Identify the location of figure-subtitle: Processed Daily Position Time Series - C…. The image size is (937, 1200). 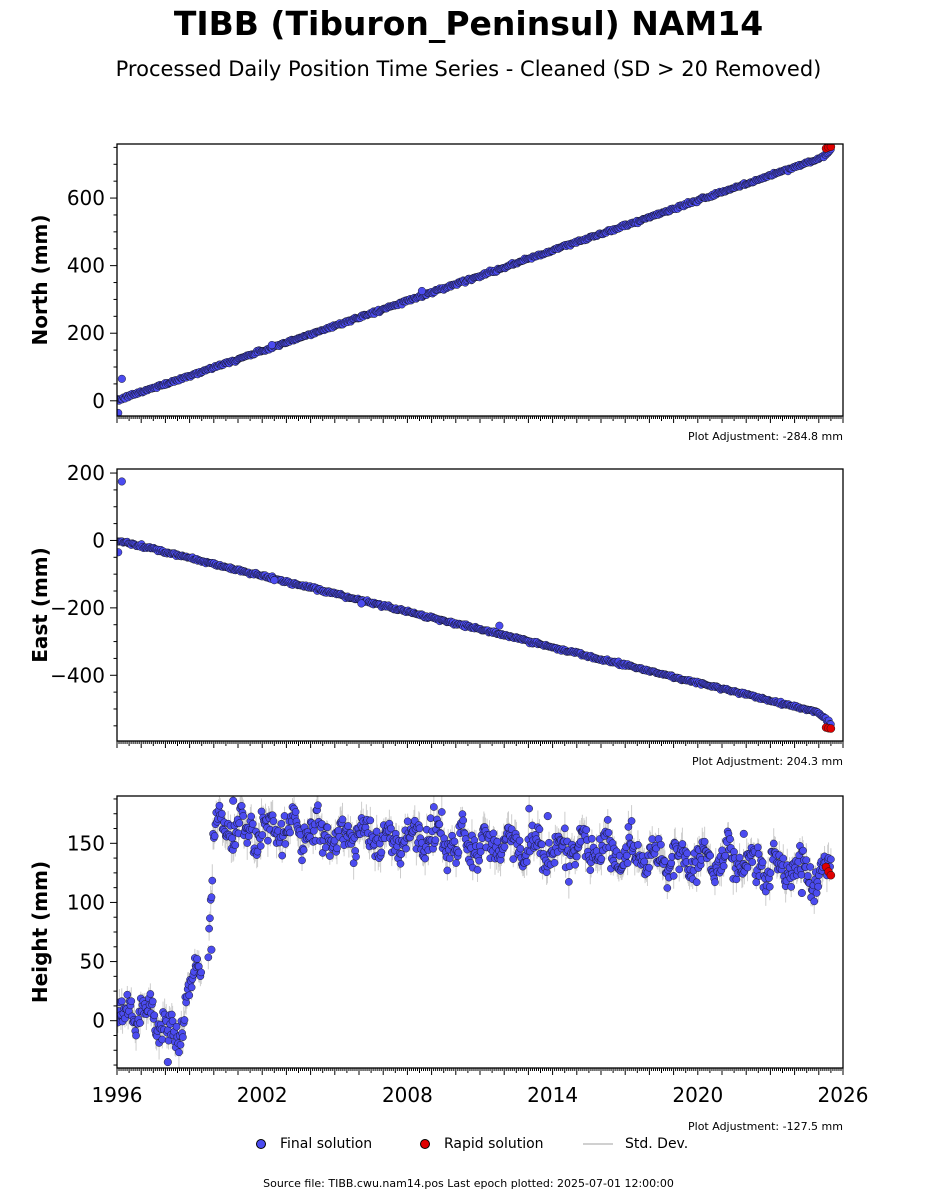
(468, 69).